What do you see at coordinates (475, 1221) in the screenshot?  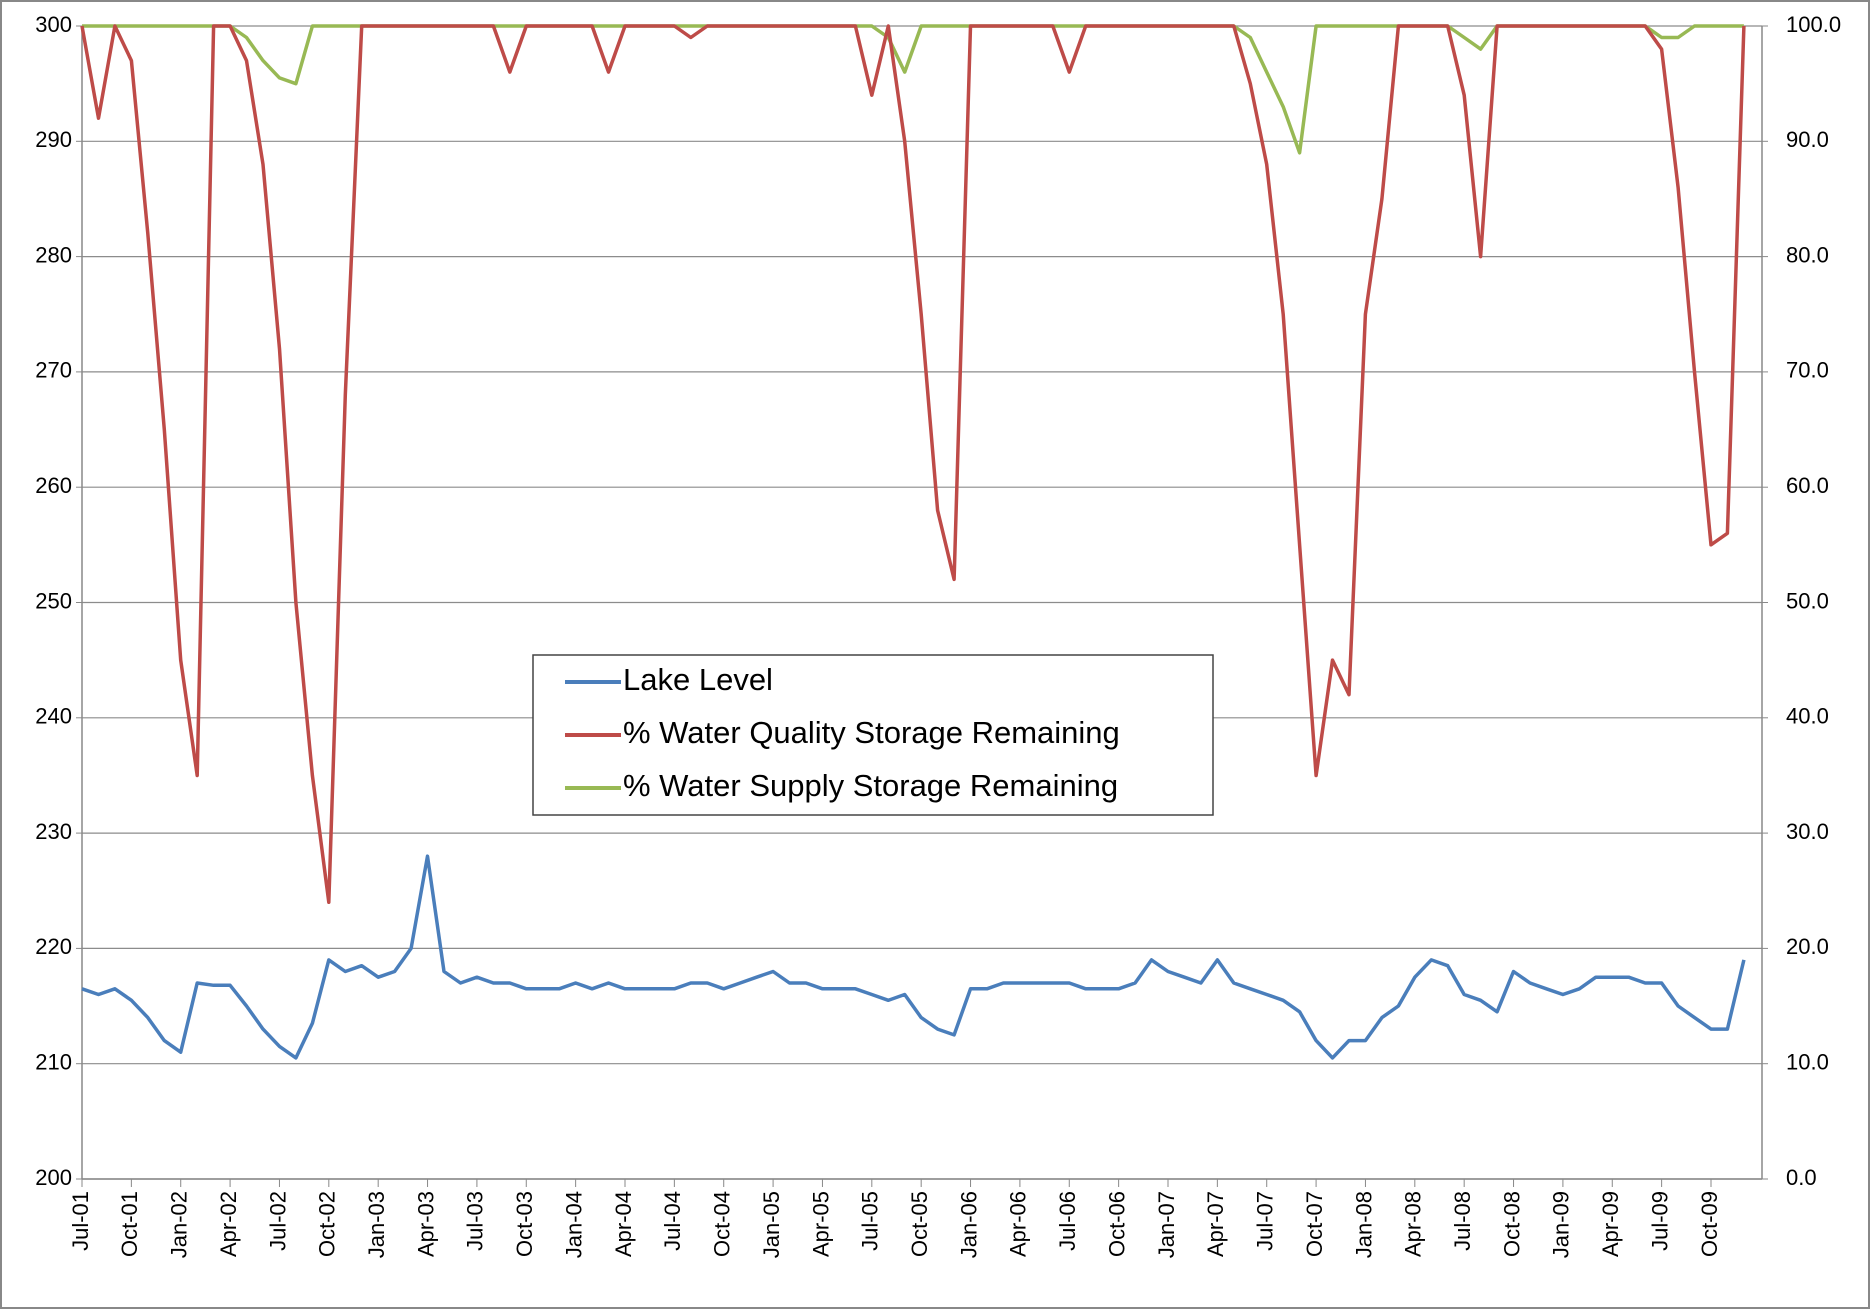 I see `x-tick-label: Jul-03` at bounding box center [475, 1221].